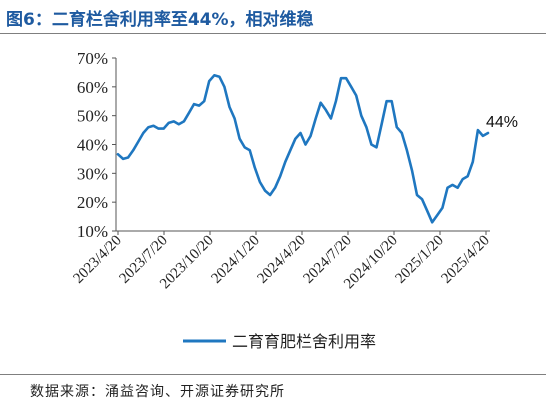 The image size is (546, 405). I want to click on legend: 二育育肥栏舍利用率, so click(279, 341).